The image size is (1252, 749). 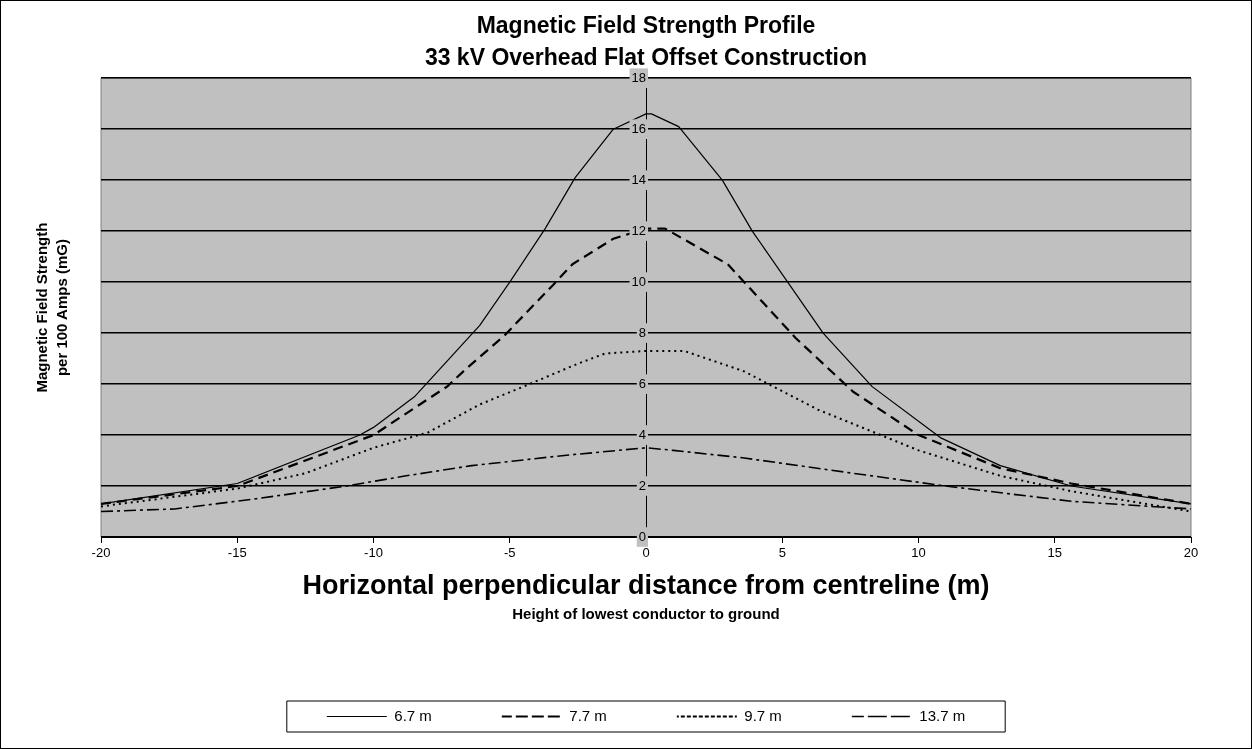 What do you see at coordinates (101, 553) in the screenshot?
I see `x-tick-label: -20` at bounding box center [101, 553].